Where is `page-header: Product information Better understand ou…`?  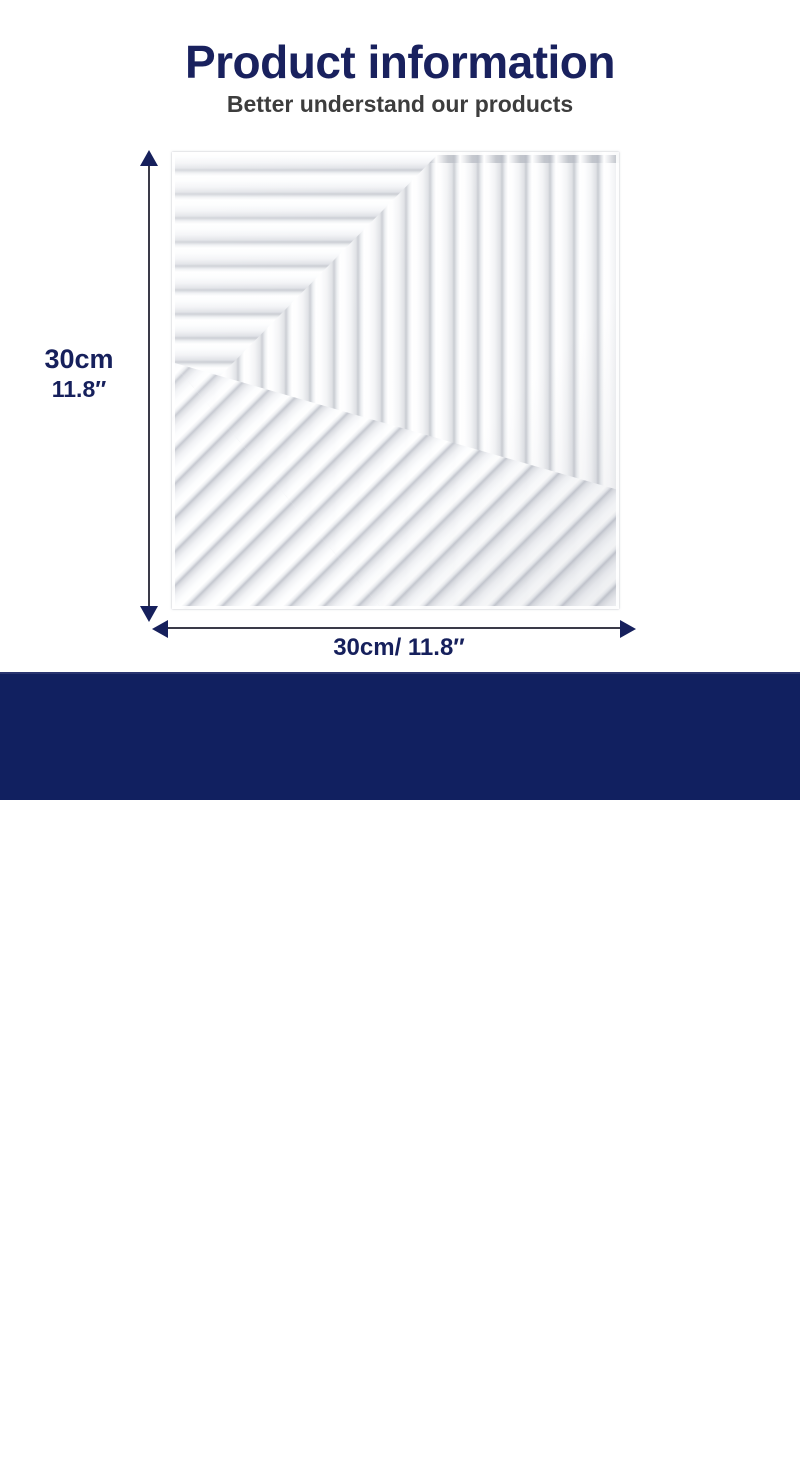 page-header: Product information Better understand ou… is located at coordinates (400, 67).